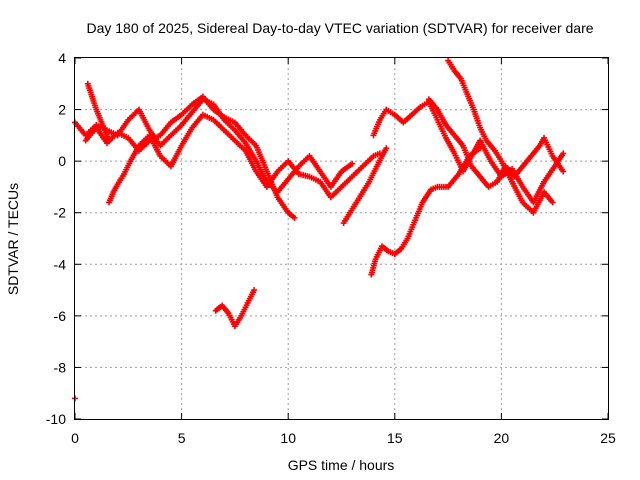 The width and height of the screenshot is (640, 480). Describe the element at coordinates (62, 110) in the screenshot. I see `y-tick-label: 2` at that location.